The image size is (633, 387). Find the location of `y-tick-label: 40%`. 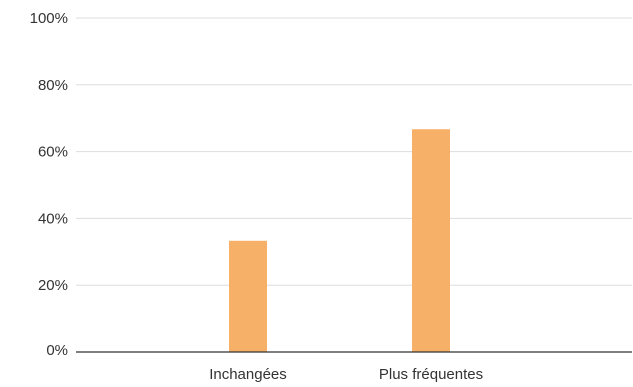

y-tick-label: 40% is located at coordinates (53, 218).